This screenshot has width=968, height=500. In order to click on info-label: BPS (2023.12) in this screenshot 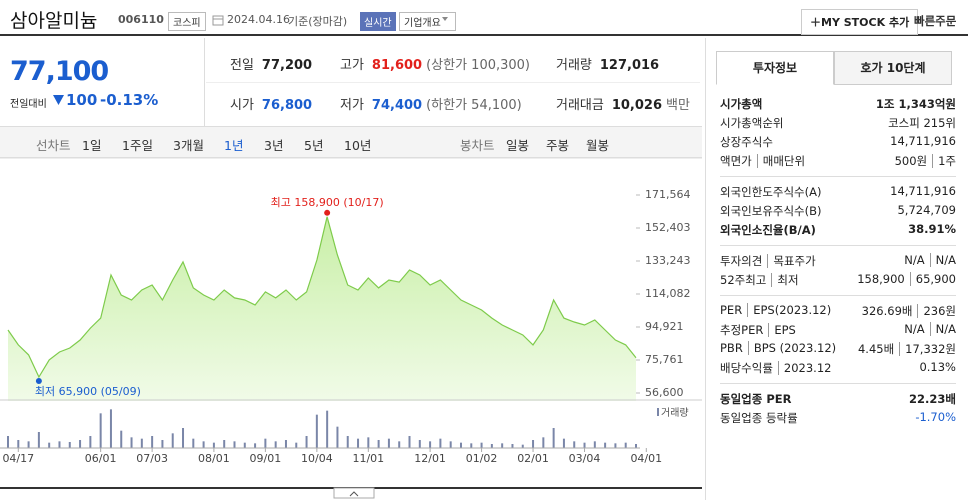, I will do `click(792, 348)`.